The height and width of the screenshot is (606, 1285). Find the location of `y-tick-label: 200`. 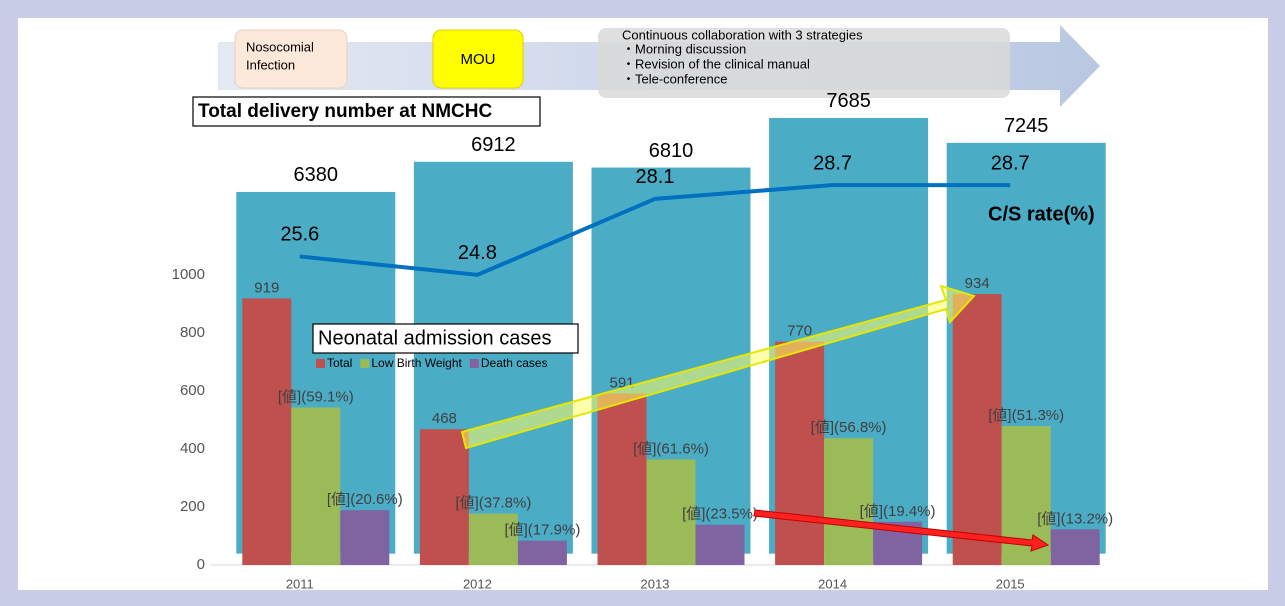

y-tick-label: 200 is located at coordinates (192, 506).